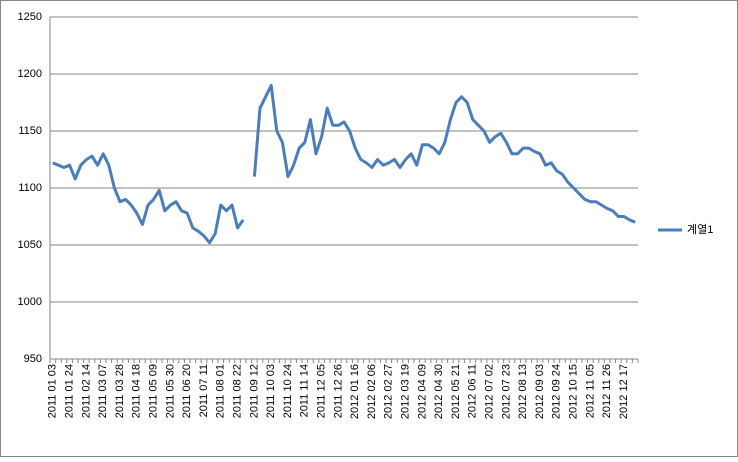  Describe the element at coordinates (473, 391) in the screenshot. I see `x-tick-label: 2012 06 11` at that location.